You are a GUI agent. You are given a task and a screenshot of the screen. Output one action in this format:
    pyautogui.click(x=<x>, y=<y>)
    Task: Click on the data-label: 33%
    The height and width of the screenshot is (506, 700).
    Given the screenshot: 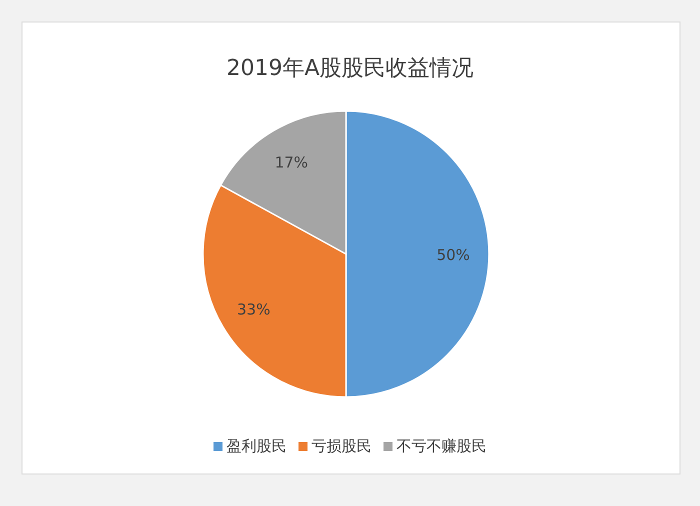 What is the action you would take?
    pyautogui.click(x=253, y=309)
    